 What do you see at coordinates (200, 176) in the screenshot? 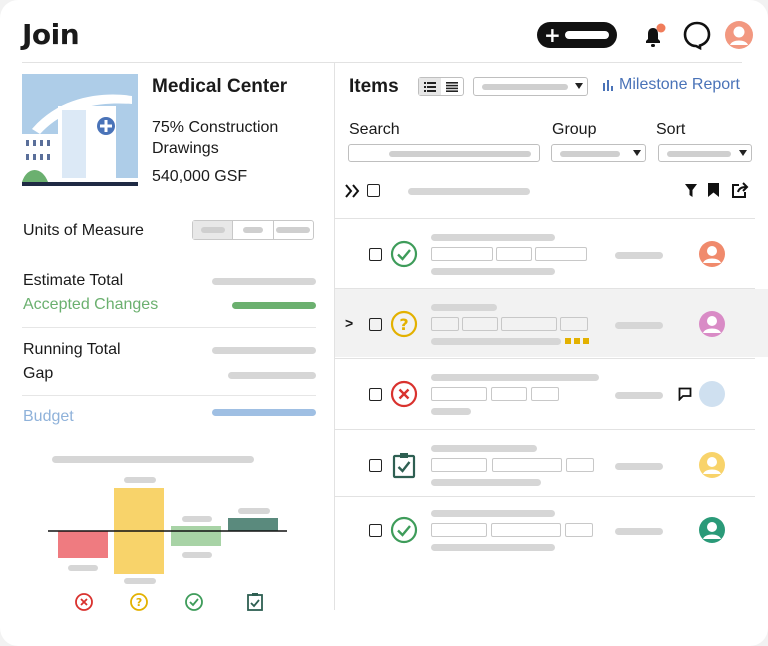
I see `project-size: 540,000 GSF` at bounding box center [200, 176].